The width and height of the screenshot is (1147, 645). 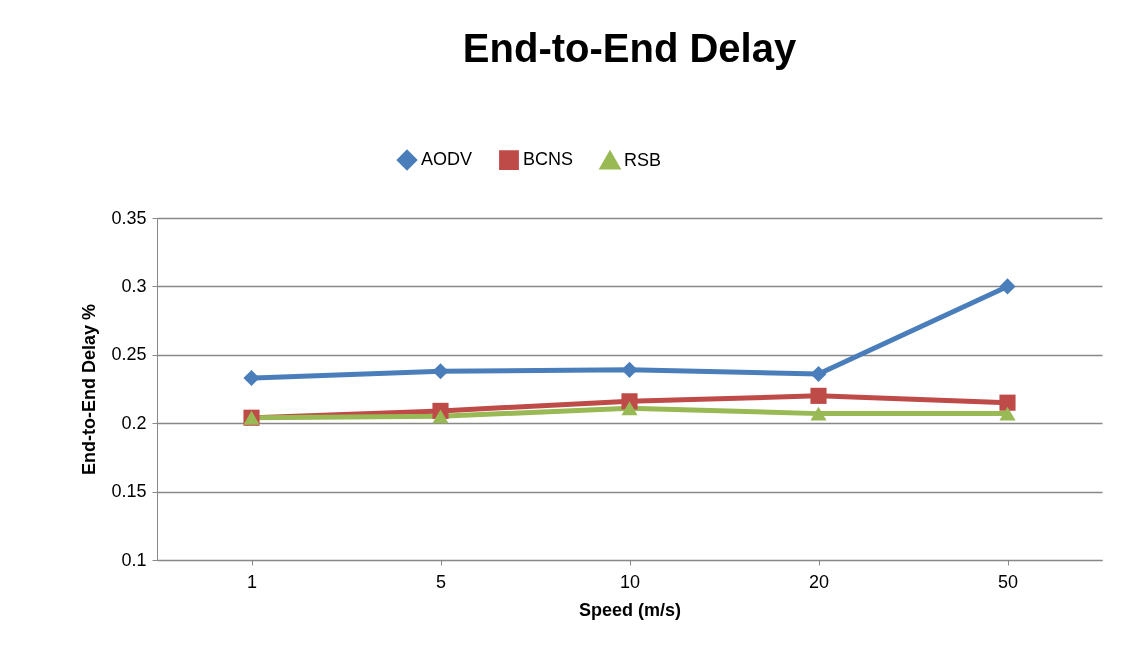 What do you see at coordinates (129, 217) in the screenshot?
I see `y-tick-label: 0.35` at bounding box center [129, 217].